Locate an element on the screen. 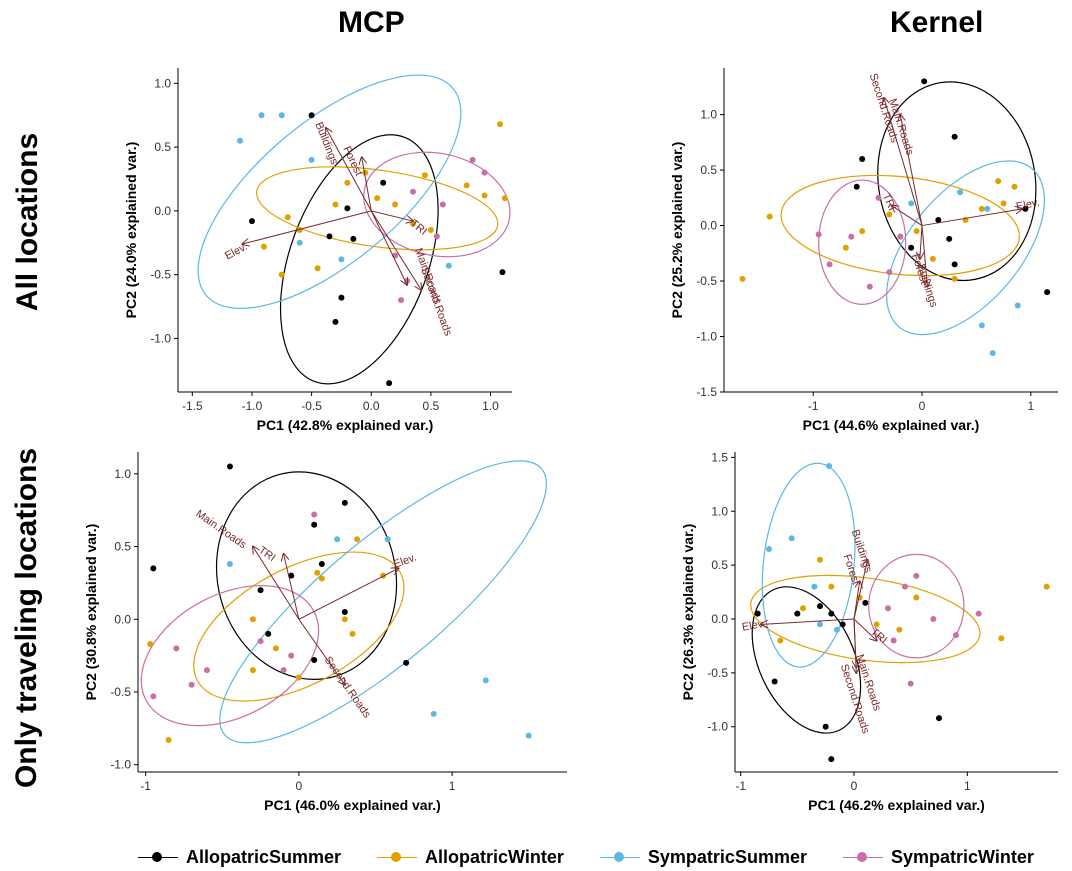  ellipse-sympatricsummer is located at coordinates (383, 602).